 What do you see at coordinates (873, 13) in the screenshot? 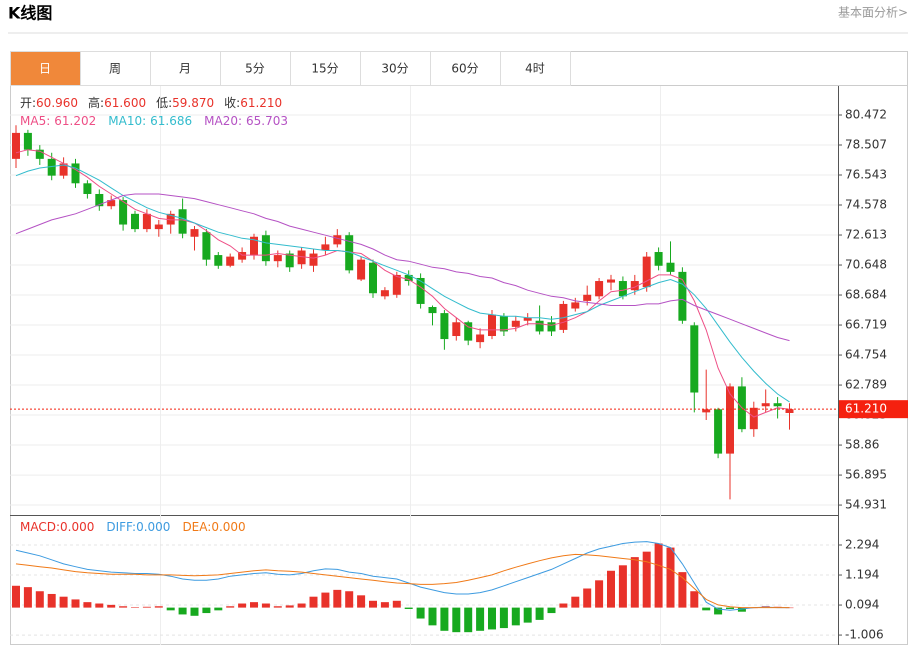
I see `fundamental-link: 基本面分析>` at bounding box center [873, 13].